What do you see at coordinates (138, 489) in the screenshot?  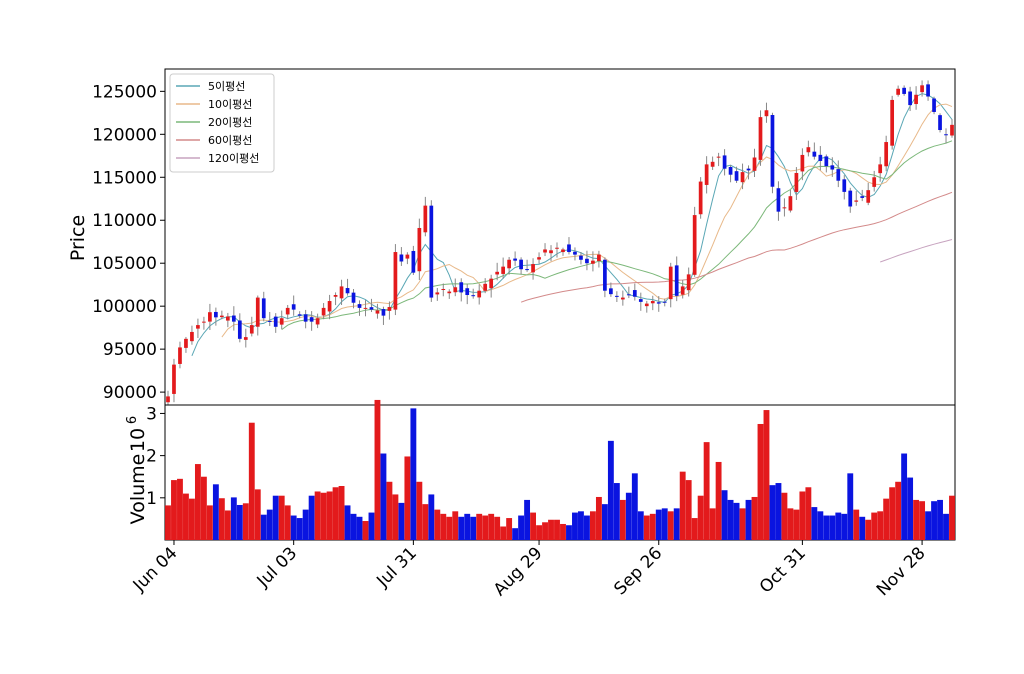 I see `volume-axis-title: Volume` at bounding box center [138, 489].